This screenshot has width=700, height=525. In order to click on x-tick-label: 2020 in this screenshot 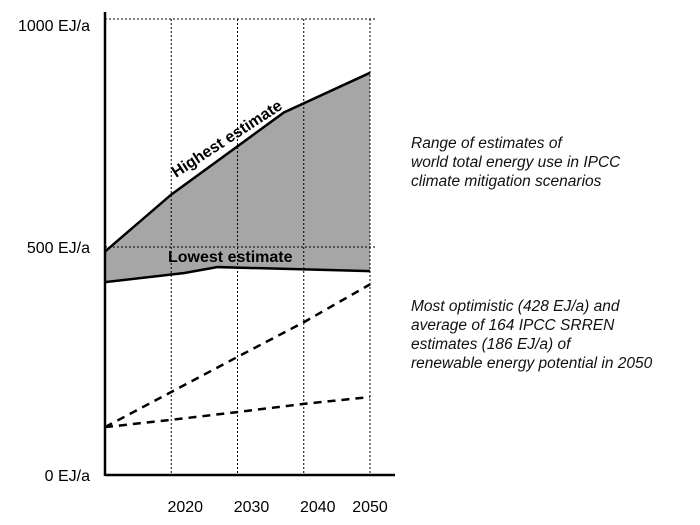, I will do `click(185, 507)`.